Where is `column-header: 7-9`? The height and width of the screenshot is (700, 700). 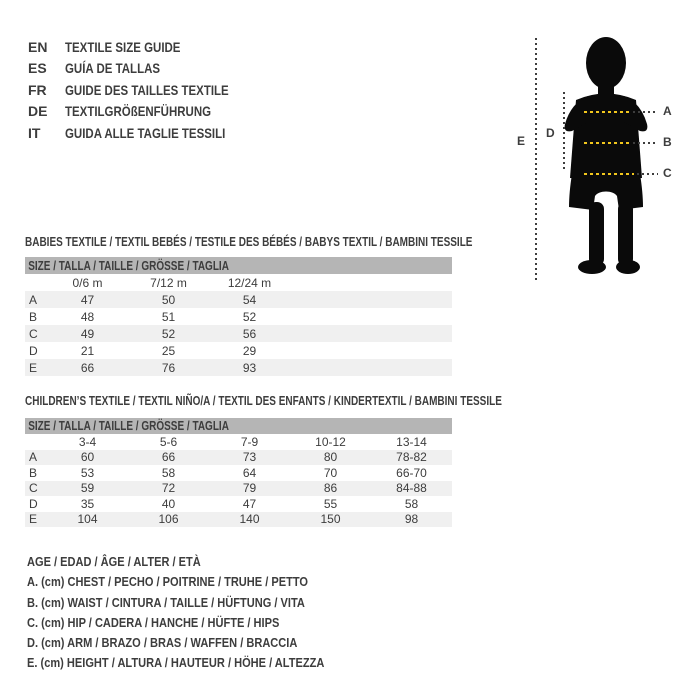
column-header: 7-9 is located at coordinates (249, 441).